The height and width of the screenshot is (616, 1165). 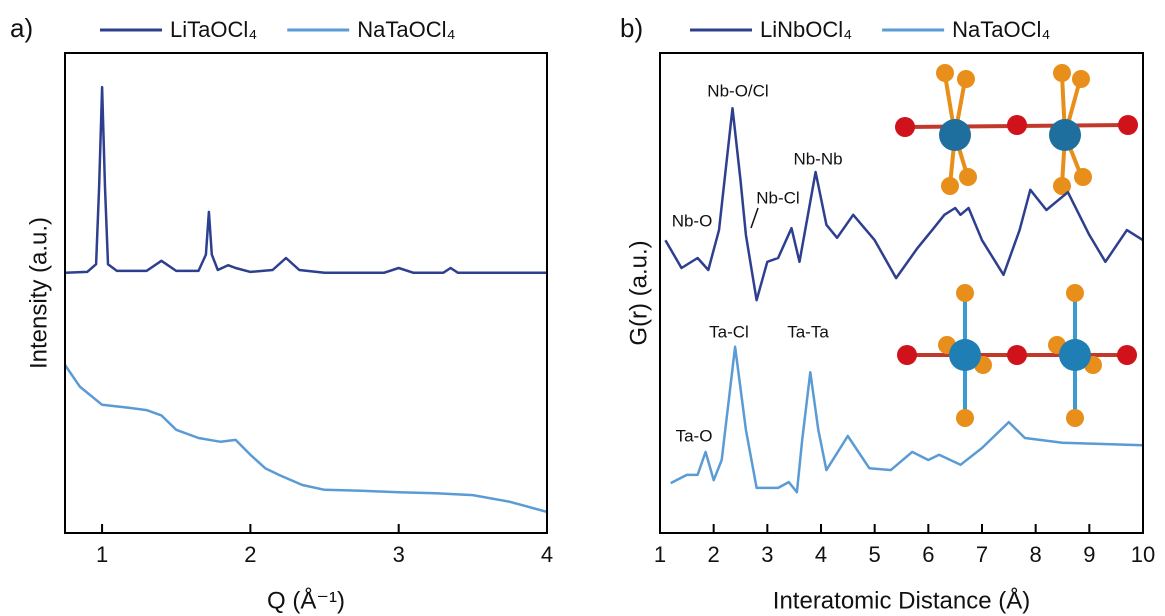 What do you see at coordinates (808, 331) in the screenshot?
I see `annotation: Ta-Ta` at bounding box center [808, 331].